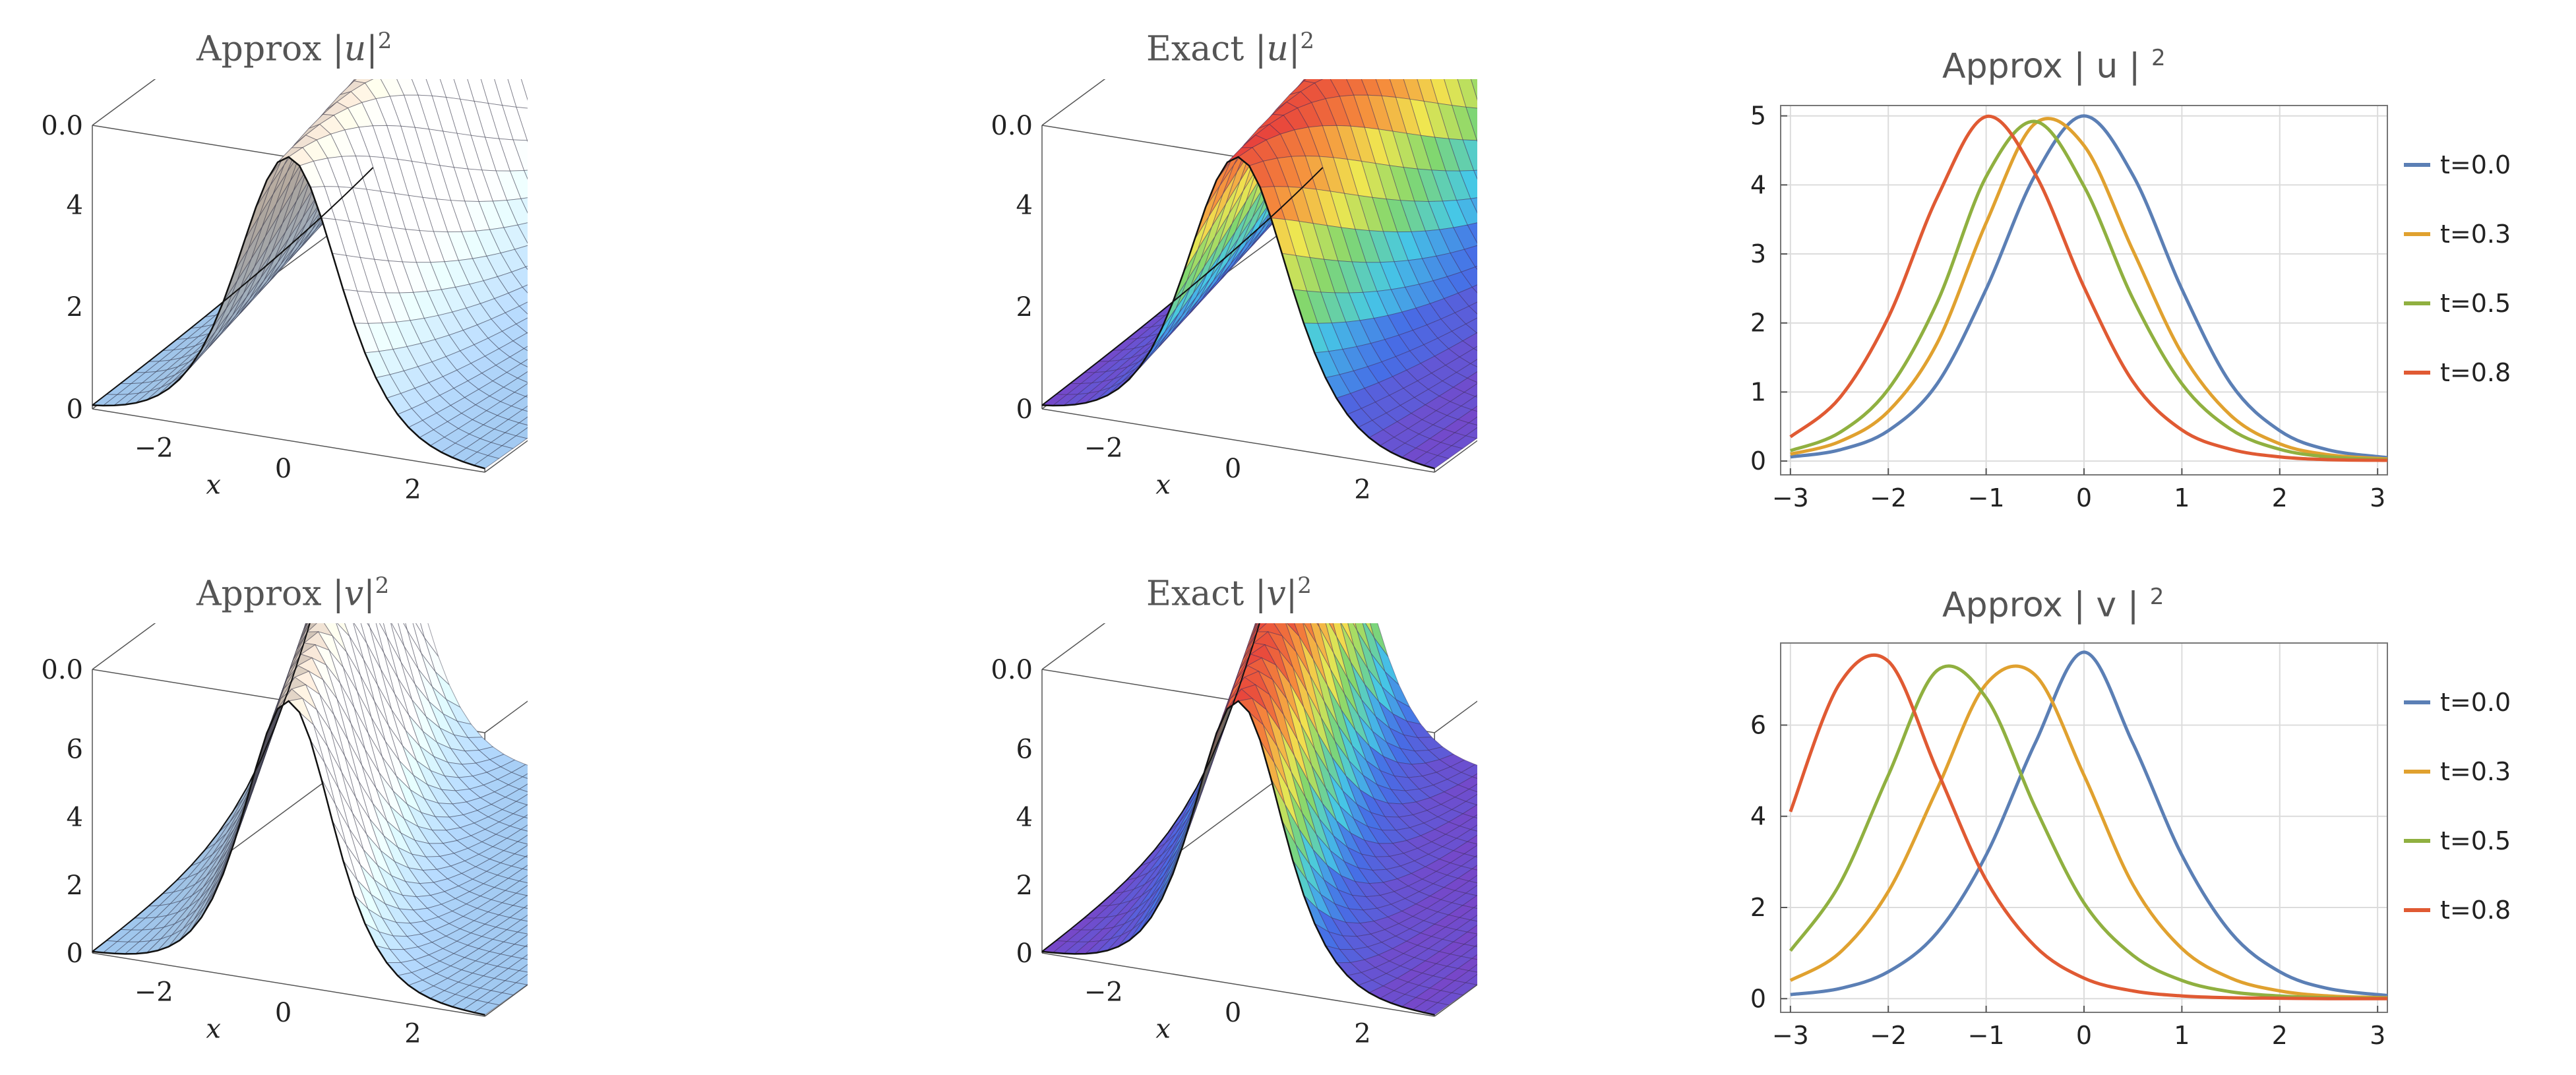 The height and width of the screenshot is (1075, 2576). What do you see at coordinates (1758, 391) in the screenshot?
I see `y-tick-label: 1` at bounding box center [1758, 391].